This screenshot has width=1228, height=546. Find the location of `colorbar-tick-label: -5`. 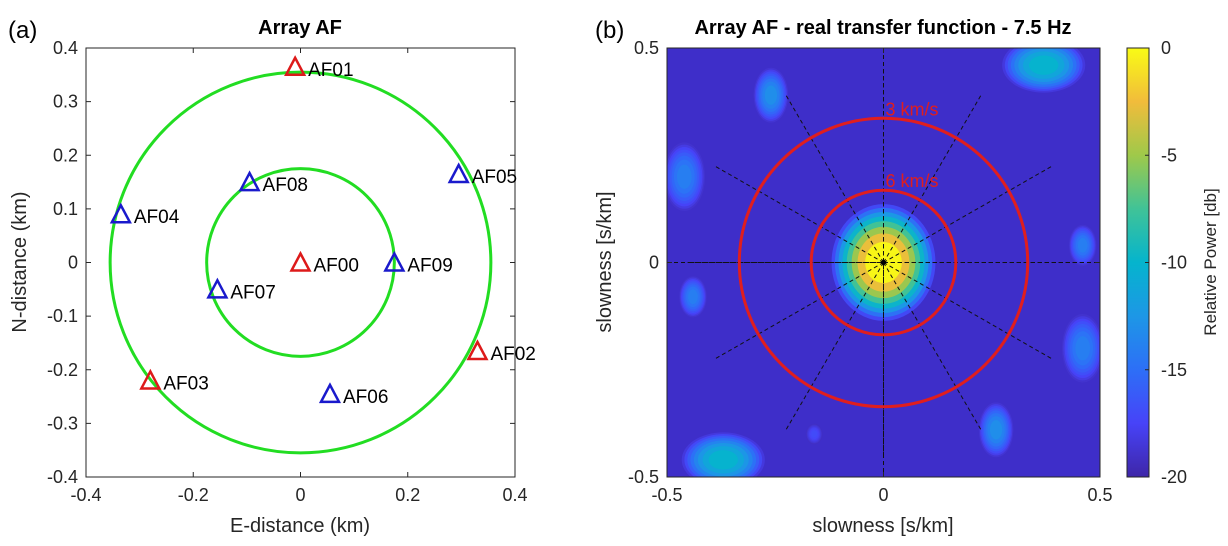

colorbar-tick-label: -5 is located at coordinates (1169, 155).